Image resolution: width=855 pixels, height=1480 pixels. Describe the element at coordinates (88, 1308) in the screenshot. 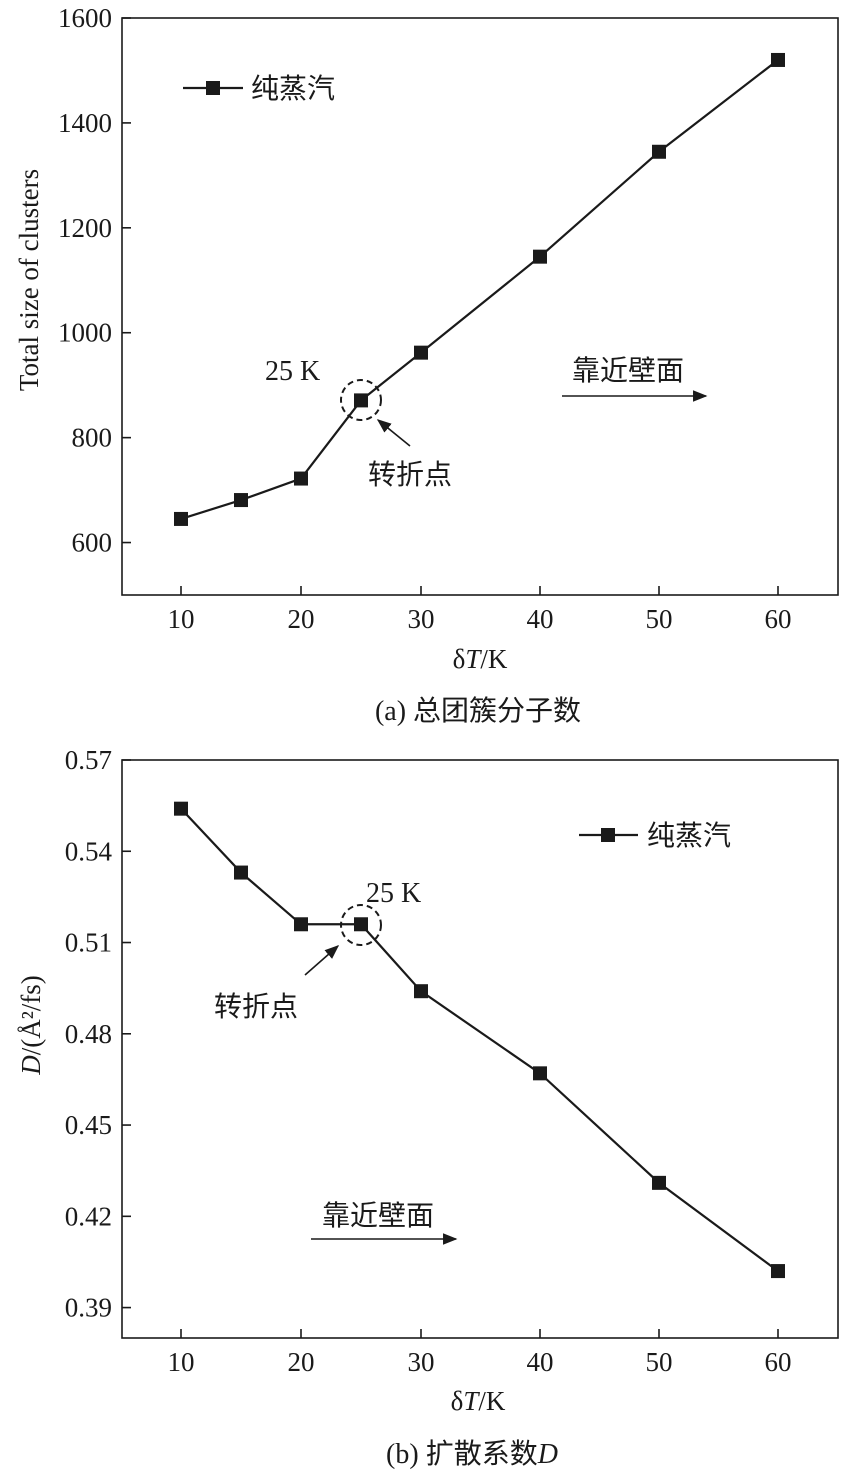

I see `chart-b-y-tick-label: 0.39` at that location.